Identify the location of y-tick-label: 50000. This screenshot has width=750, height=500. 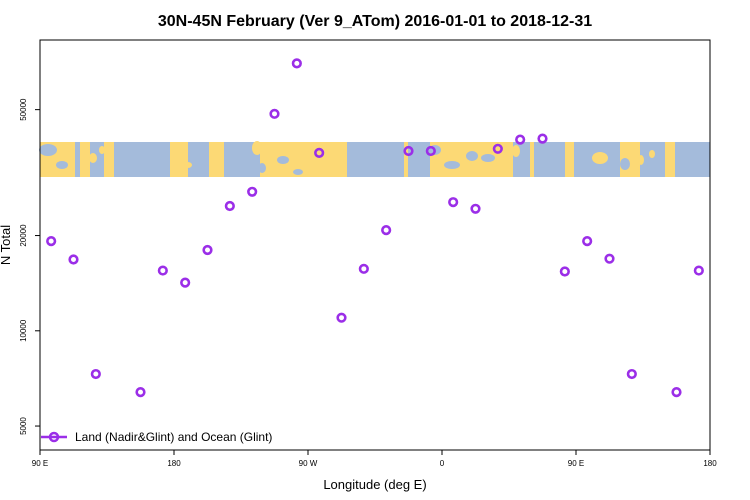
(23, 109).